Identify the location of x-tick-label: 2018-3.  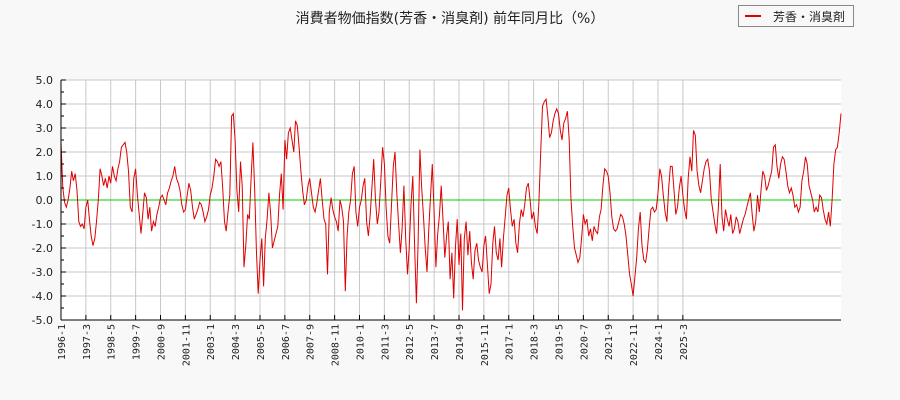
(535, 342).